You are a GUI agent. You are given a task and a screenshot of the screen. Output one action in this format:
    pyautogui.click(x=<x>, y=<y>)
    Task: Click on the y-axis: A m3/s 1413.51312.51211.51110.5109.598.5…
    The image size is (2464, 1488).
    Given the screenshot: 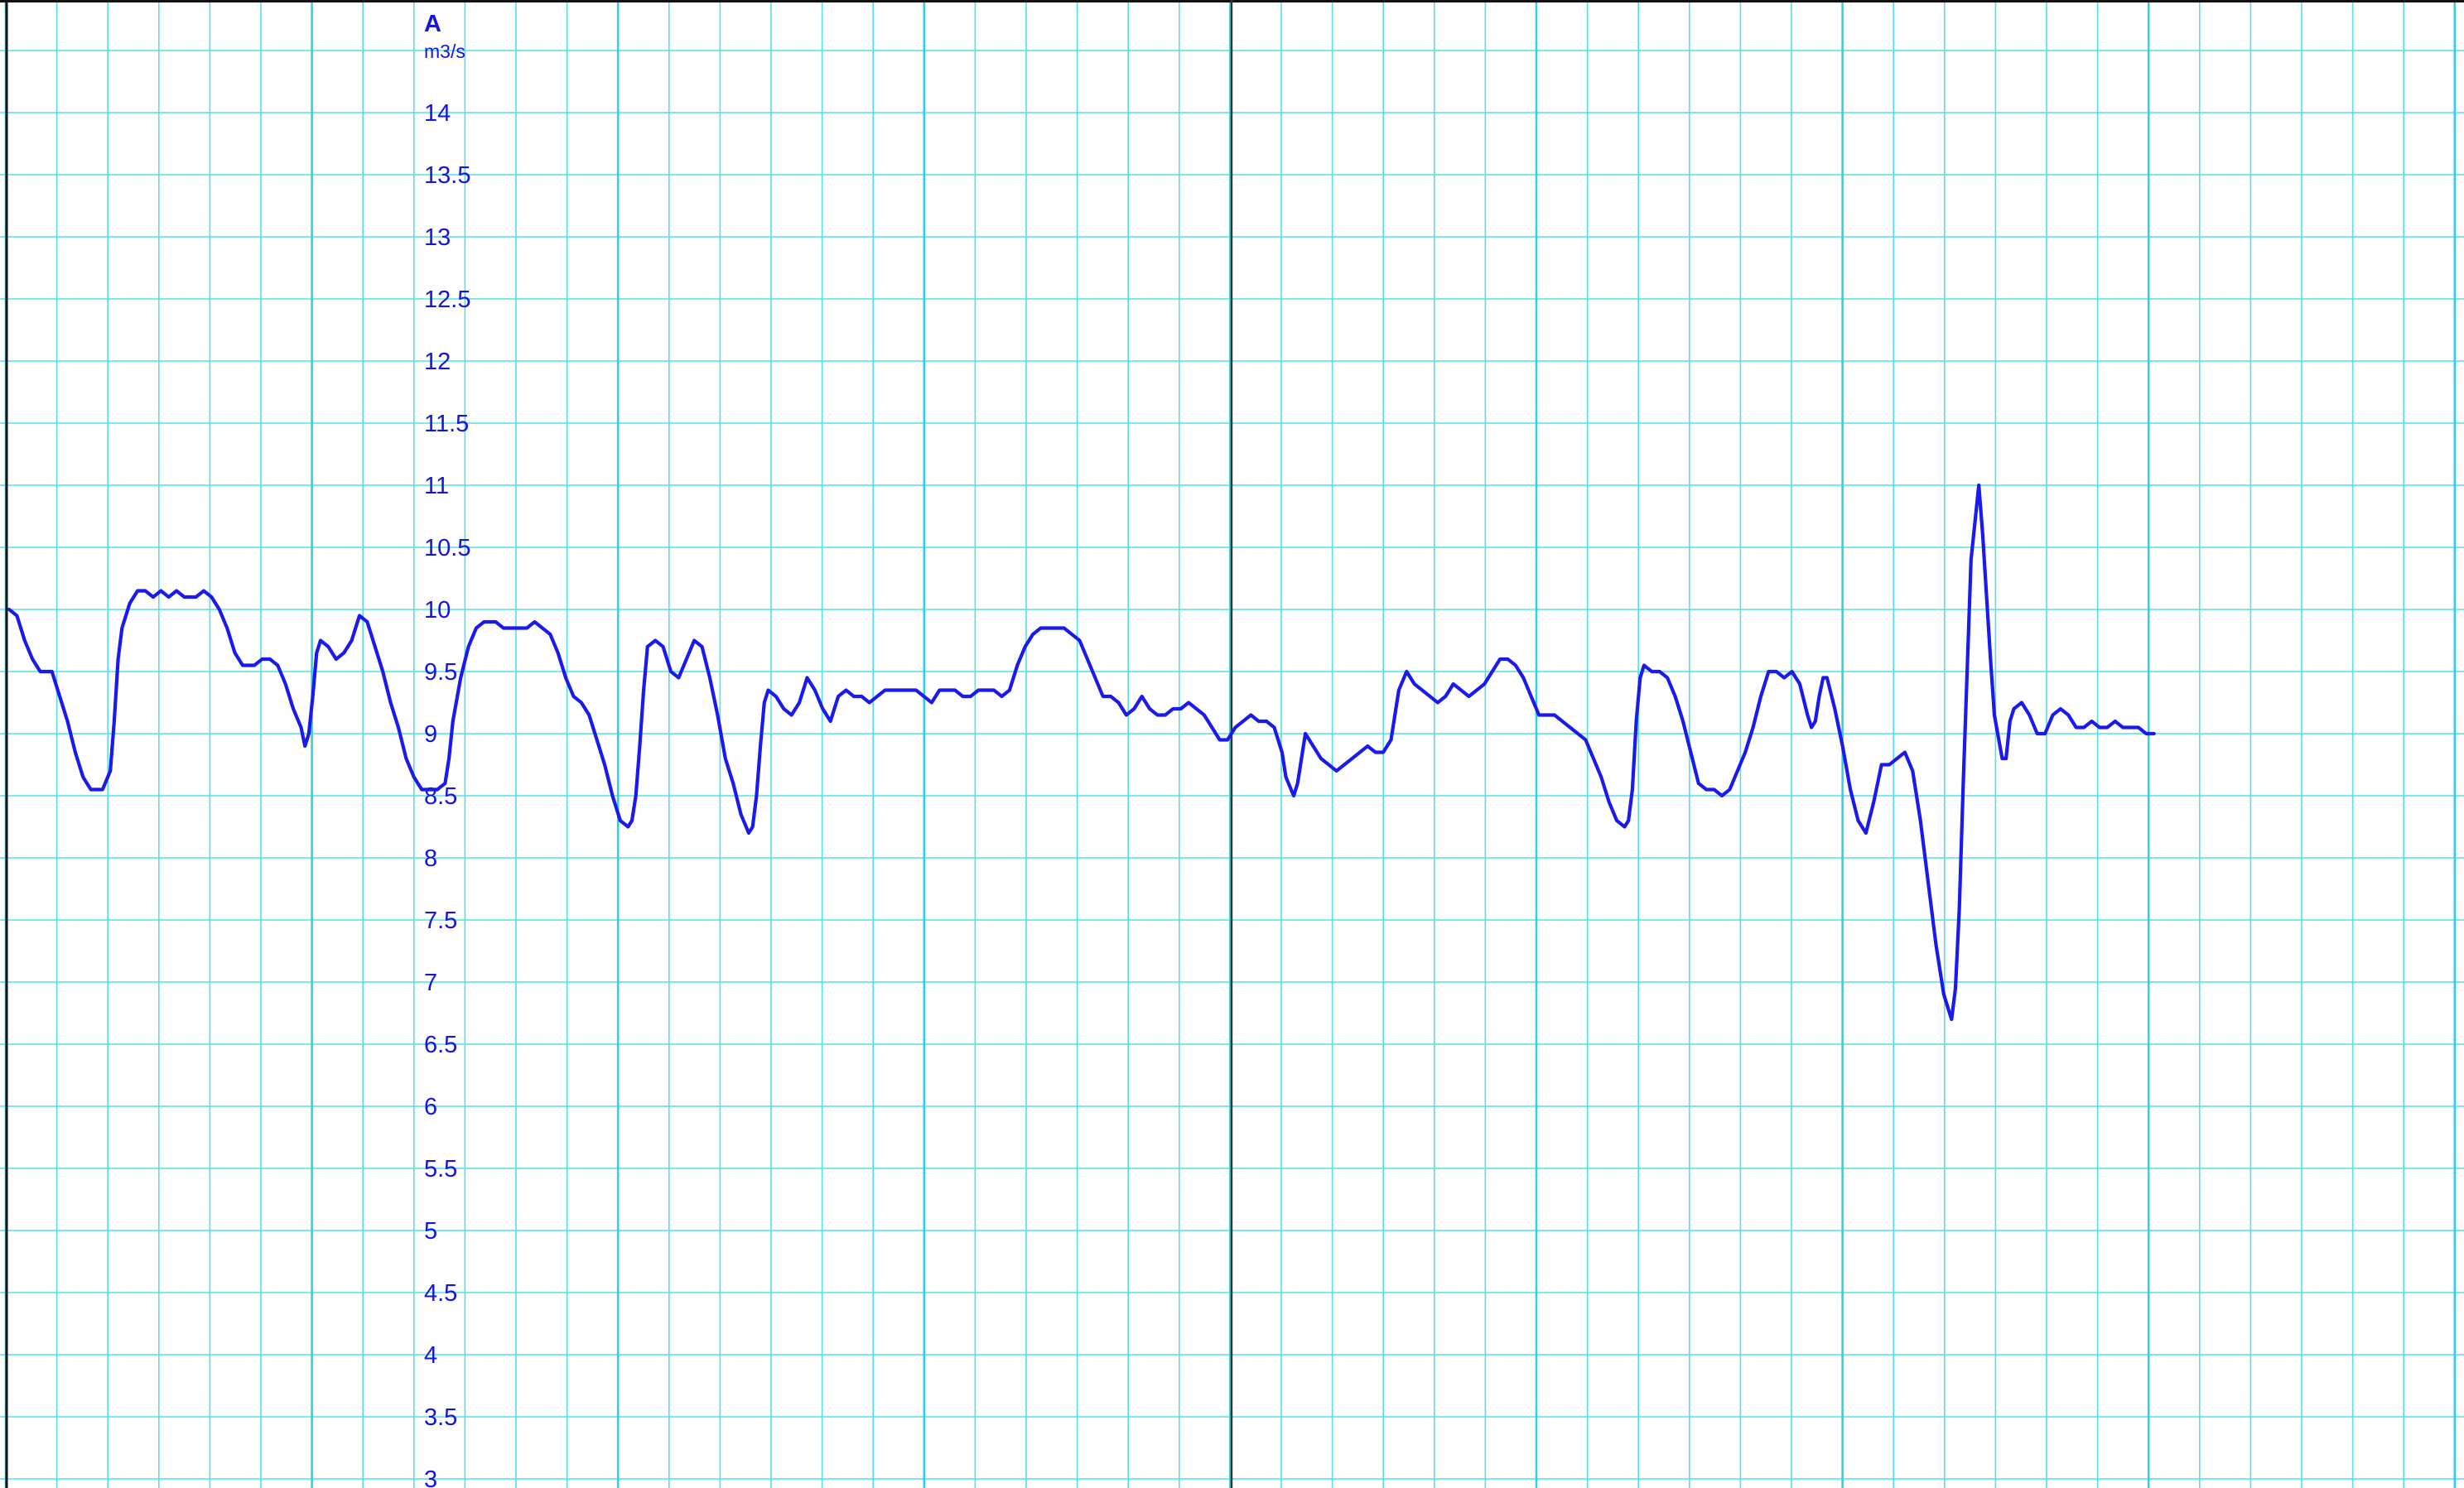 What is the action you would take?
    pyautogui.click(x=447, y=750)
    